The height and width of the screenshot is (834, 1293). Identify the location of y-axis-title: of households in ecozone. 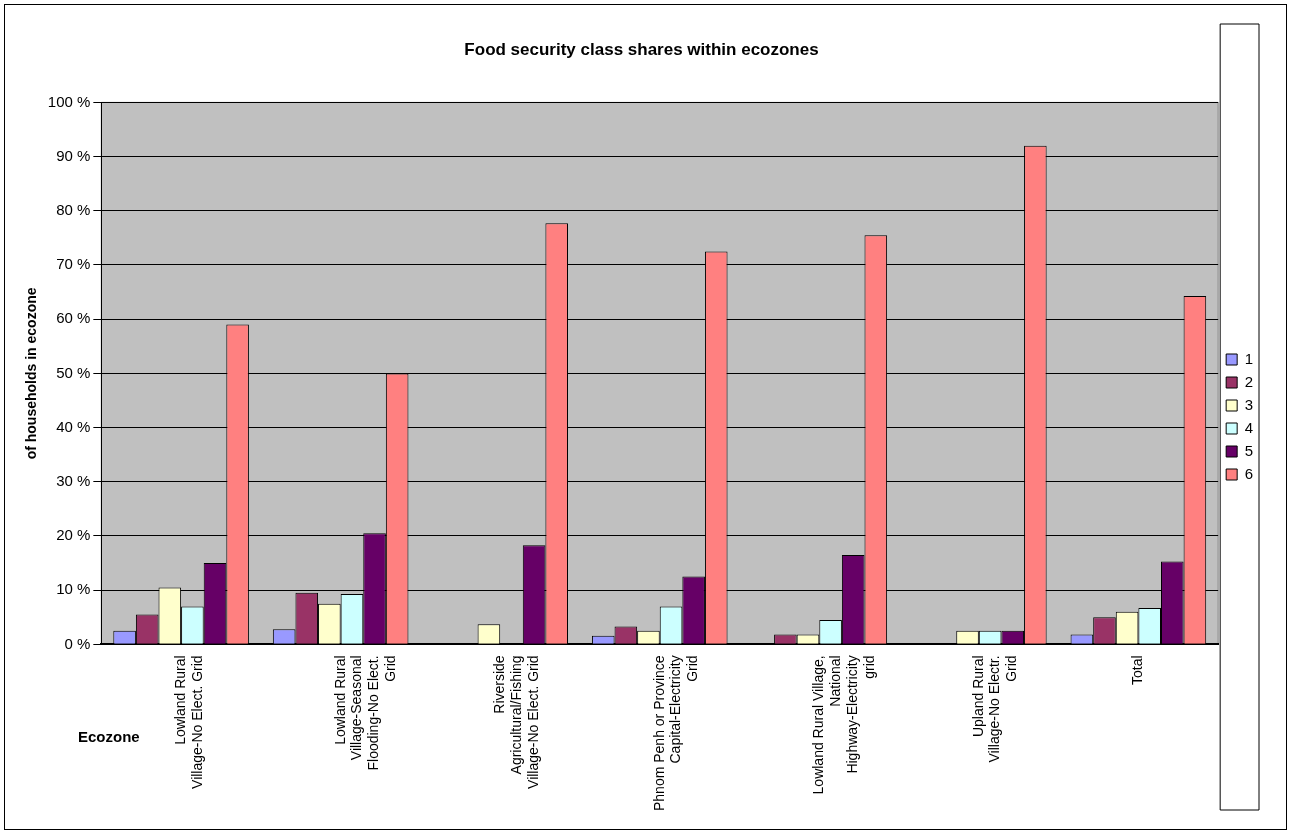
(31, 373).